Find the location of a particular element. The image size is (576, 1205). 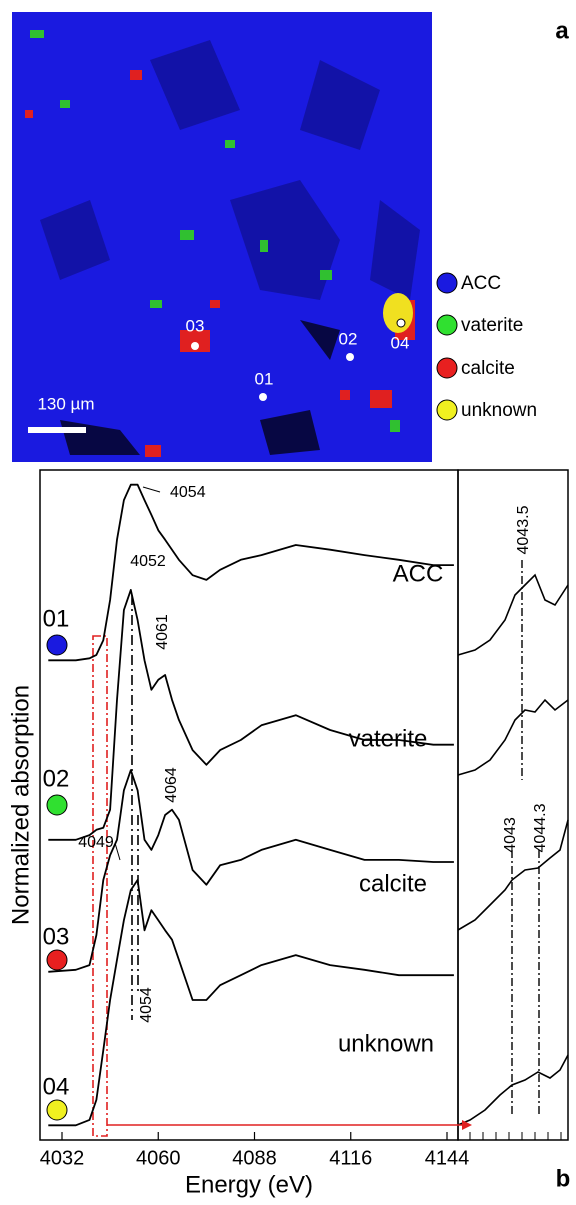

sample-label: 02 is located at coordinates (56, 778).